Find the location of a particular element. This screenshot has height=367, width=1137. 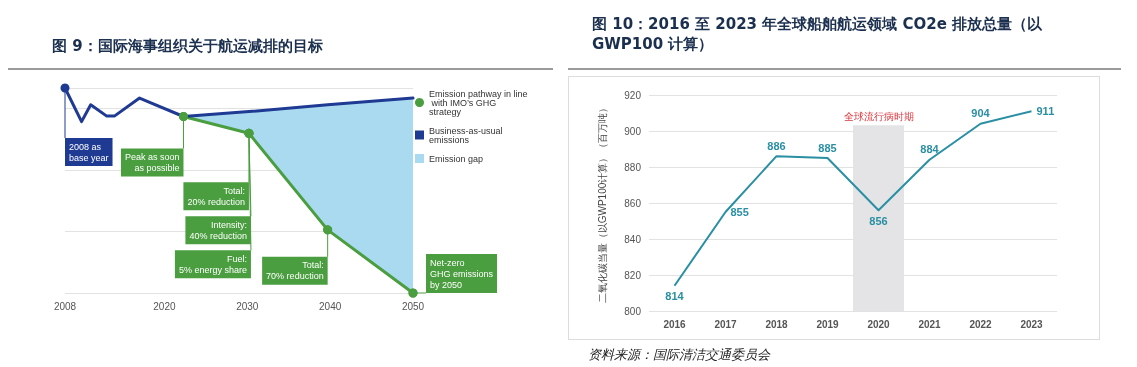

chart-title: 图 9：国际海事组织关于航运减排的目标 is located at coordinates (187, 46).